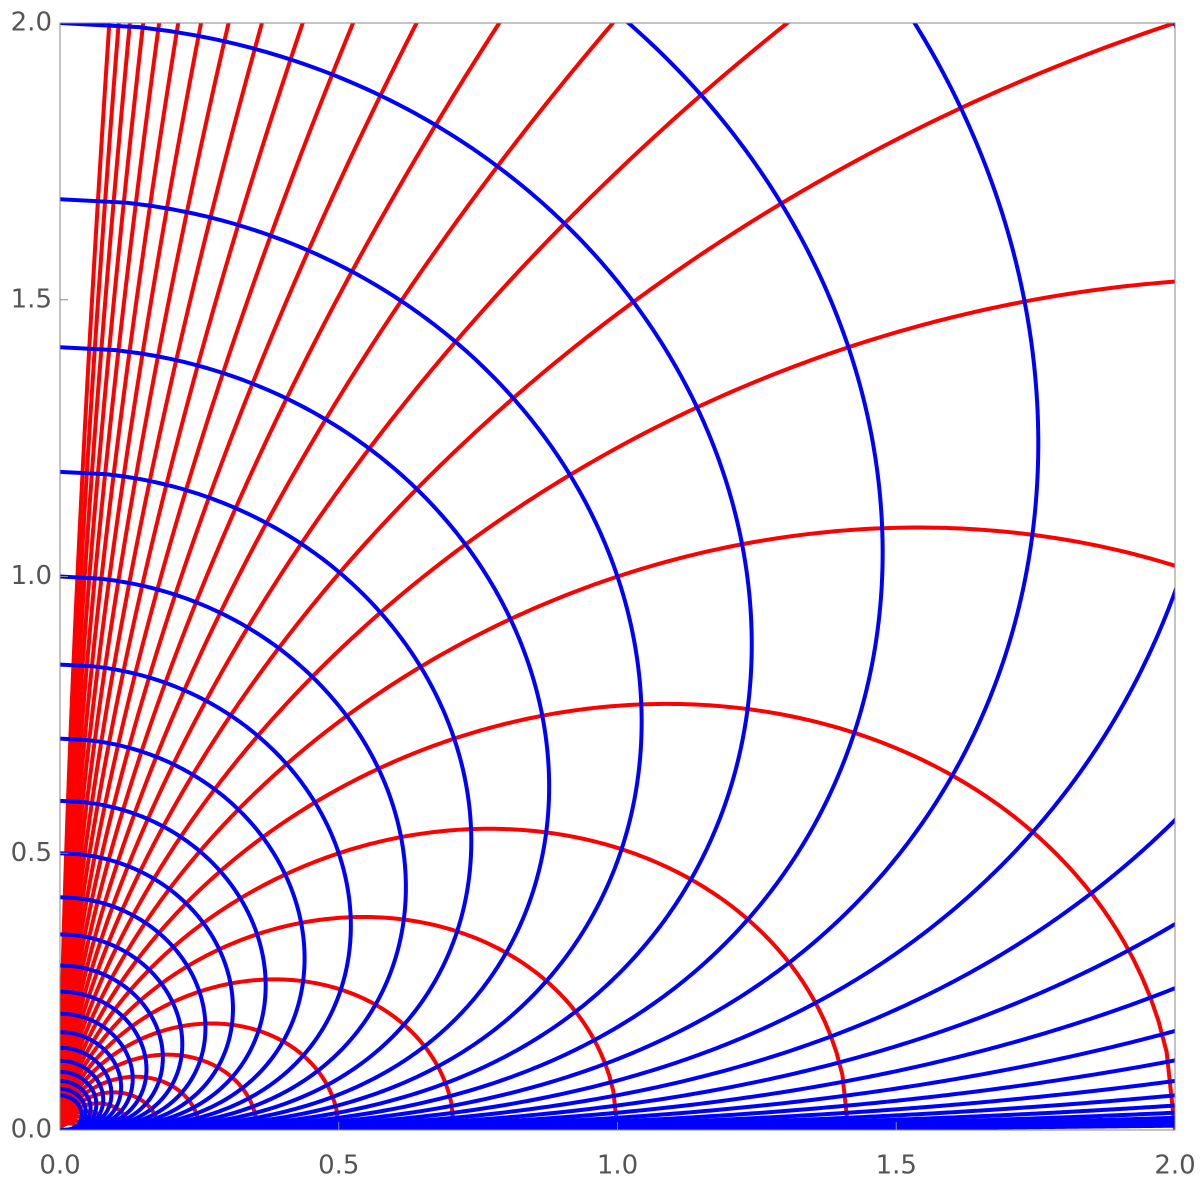 The image size is (1200, 1194). Describe the element at coordinates (31, 1130) in the screenshot. I see `y-tick-label: 0.0` at that location.